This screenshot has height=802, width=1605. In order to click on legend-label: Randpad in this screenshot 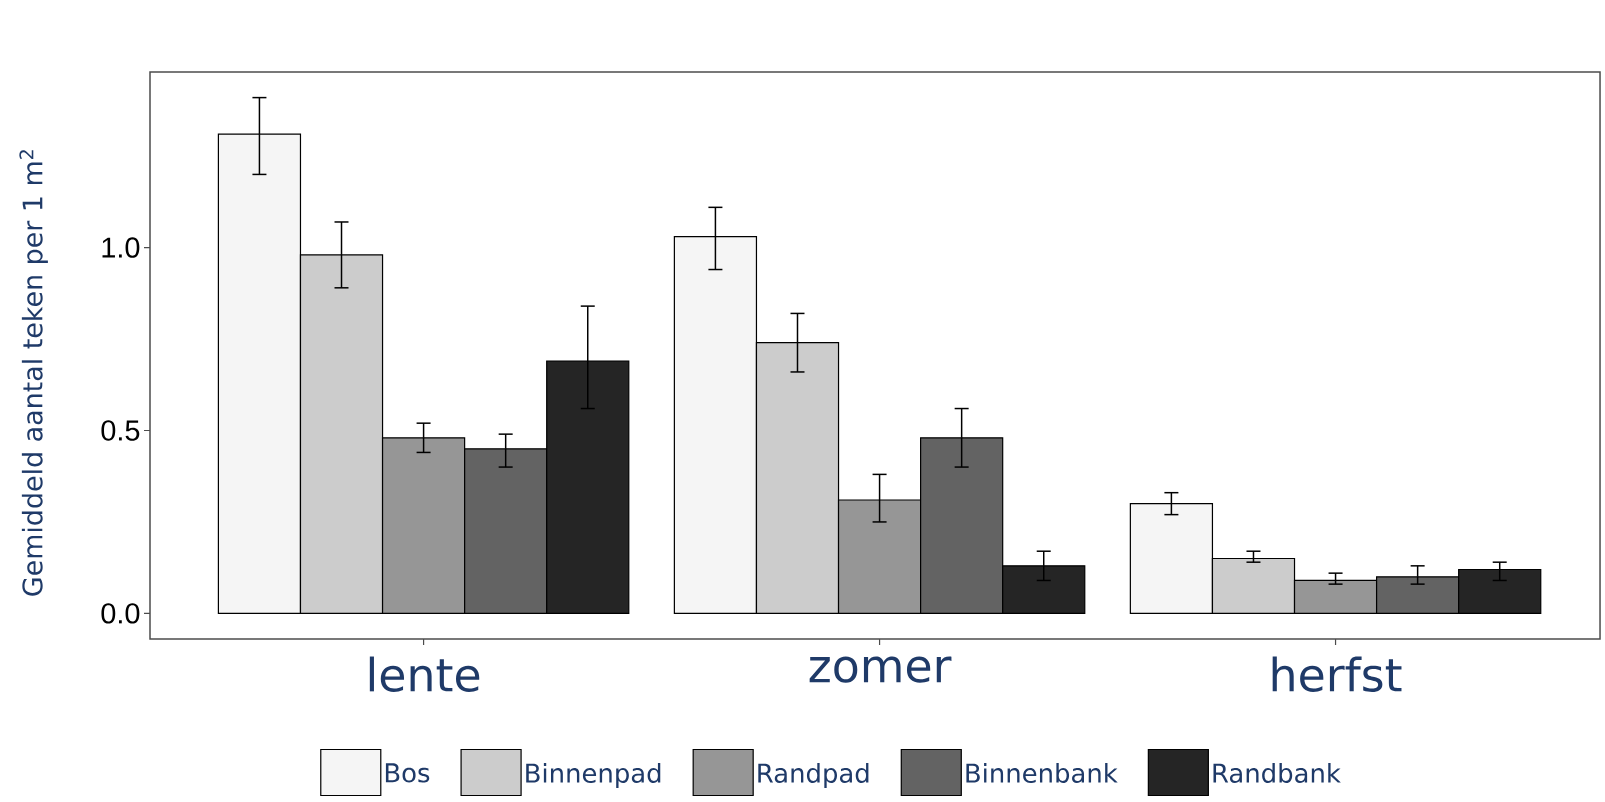, I will do `click(813, 775)`.